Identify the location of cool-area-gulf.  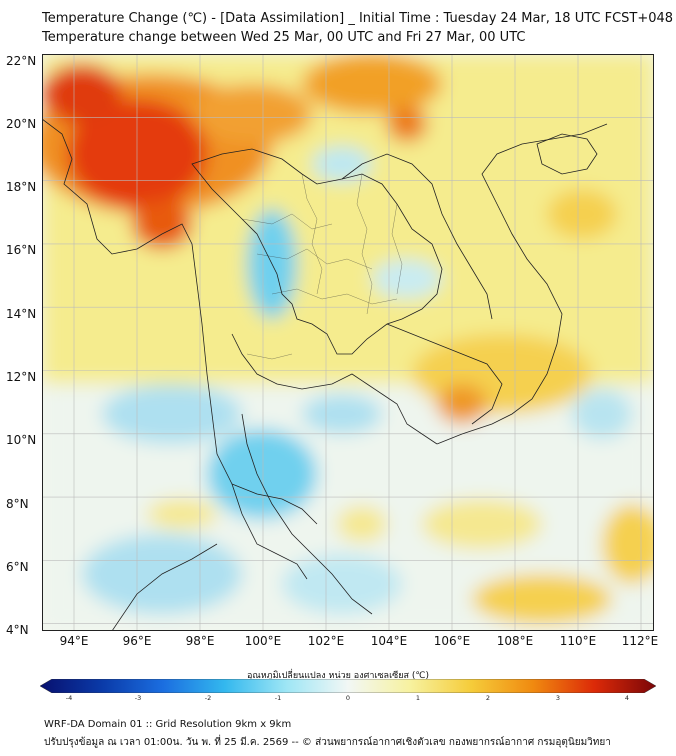
(342, 414).